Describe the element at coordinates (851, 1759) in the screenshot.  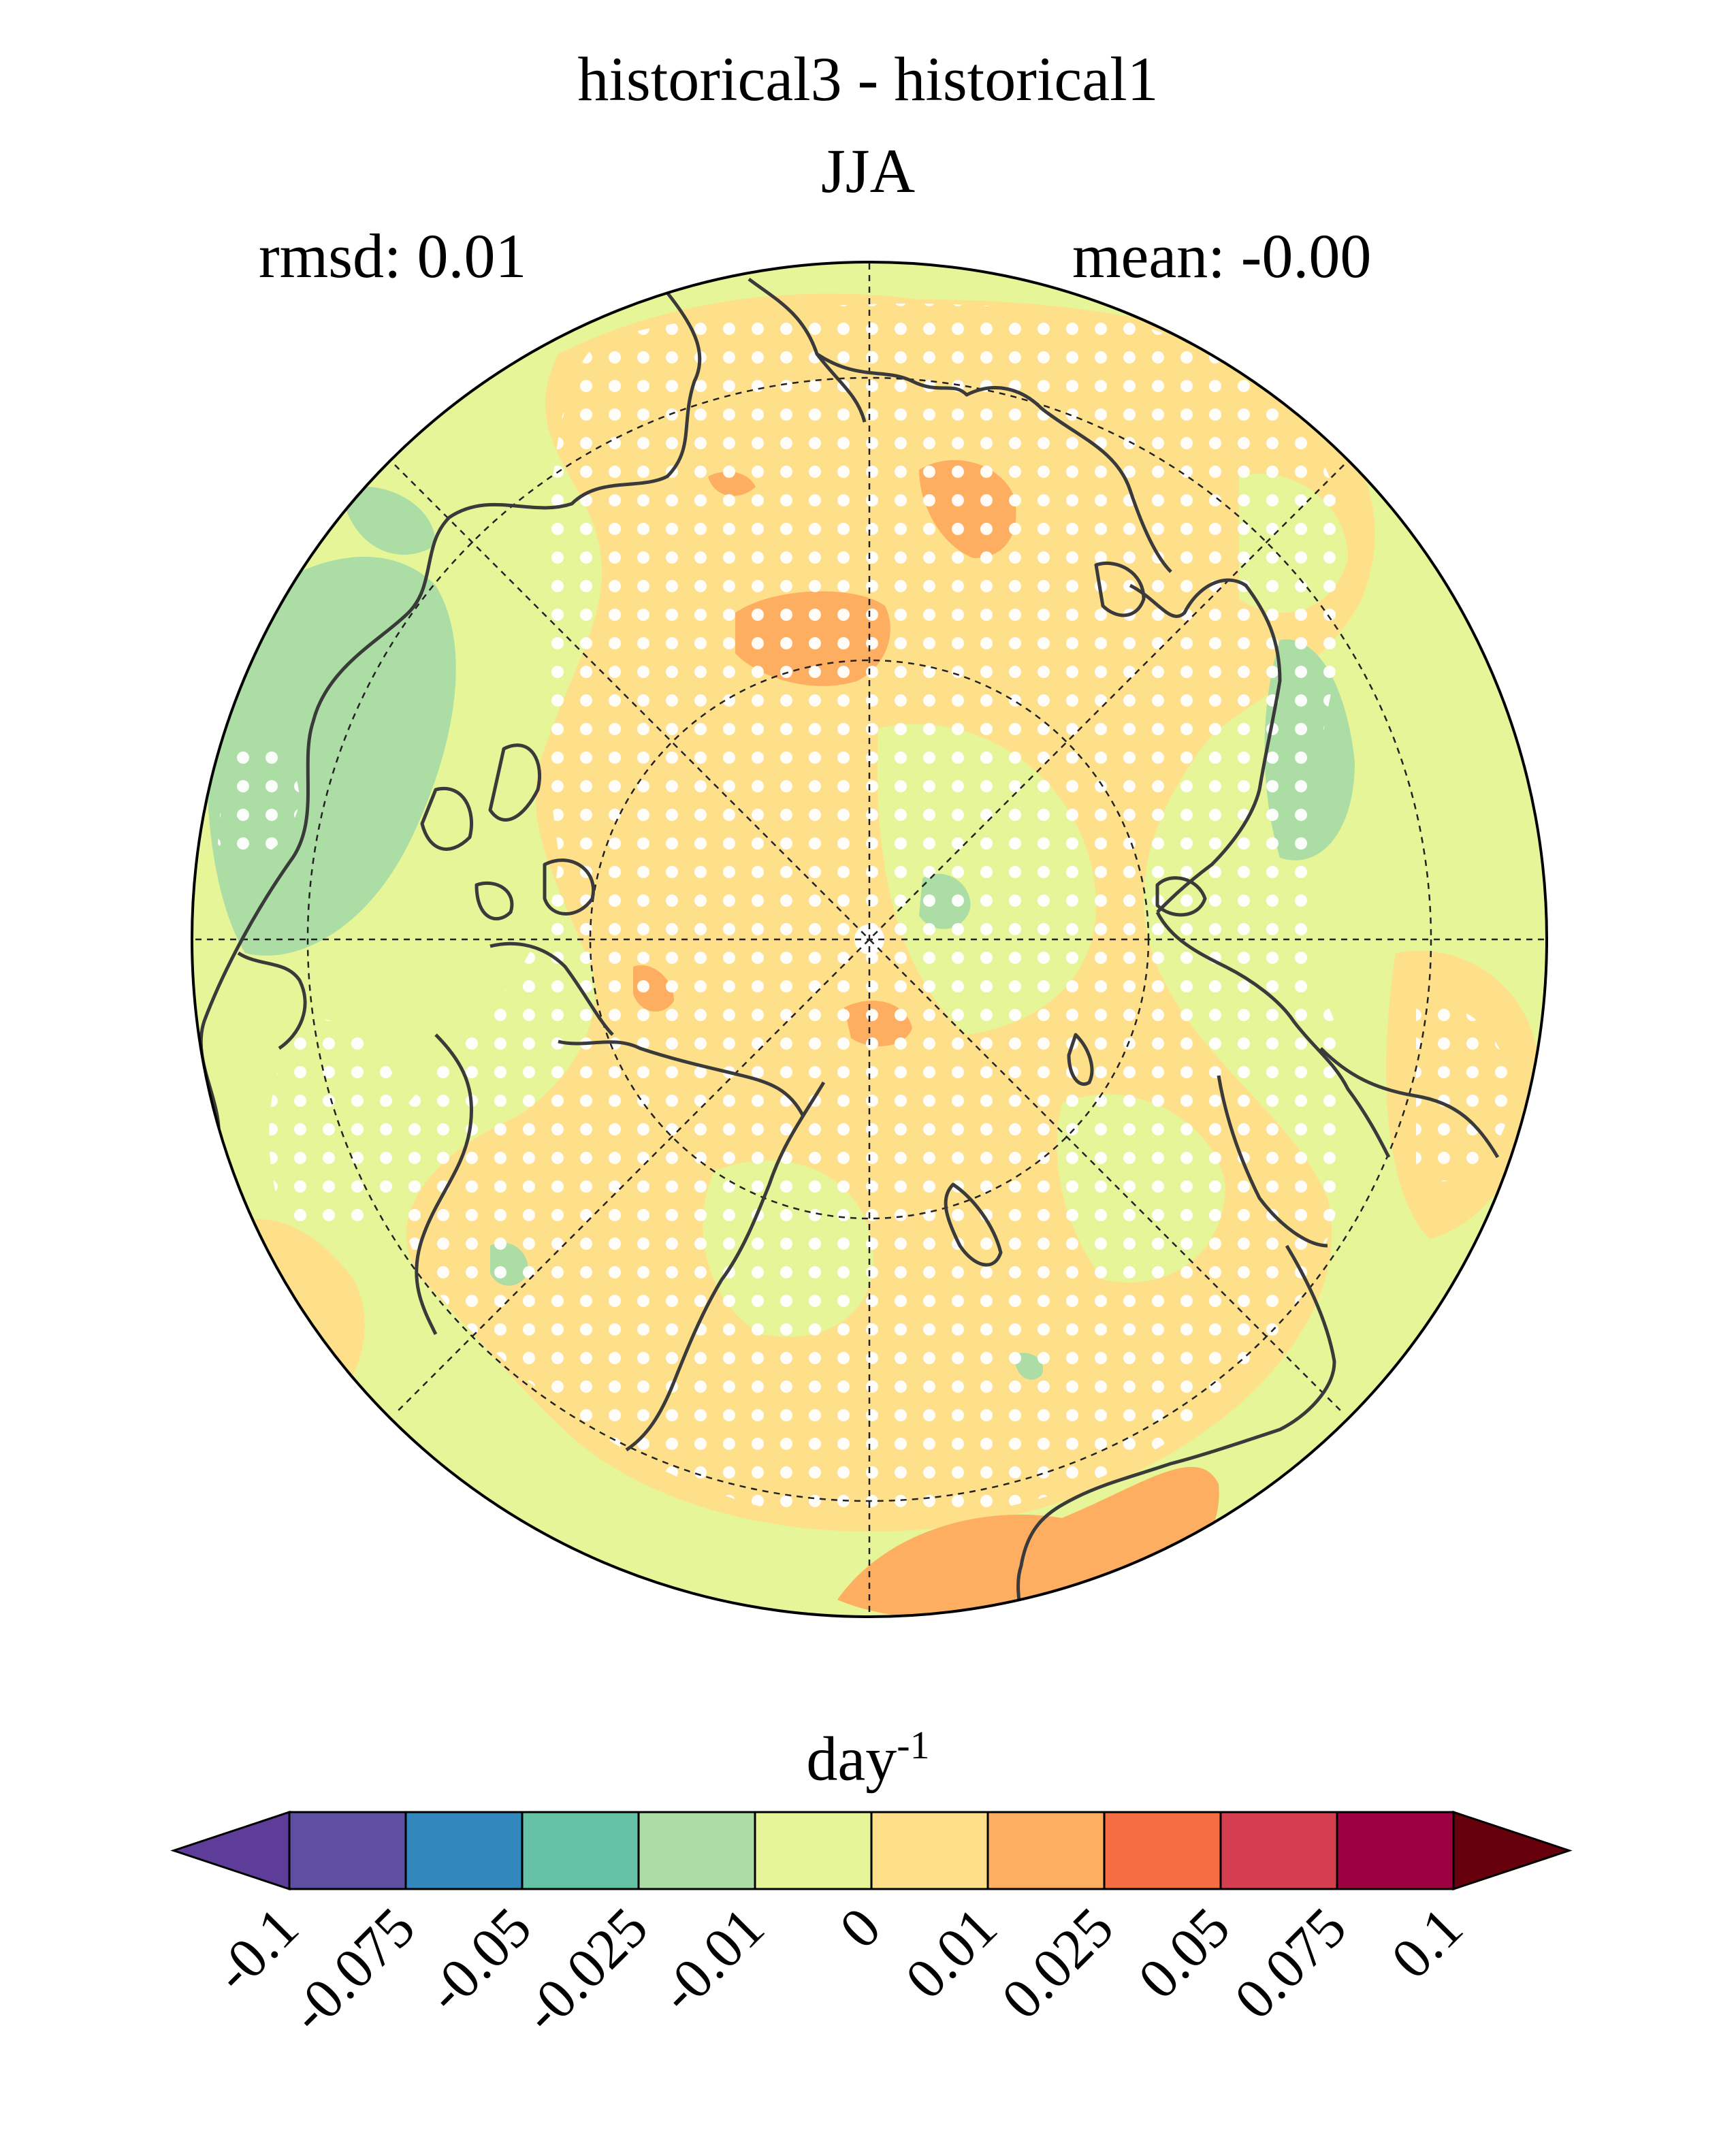
I see `units-base: day` at that location.